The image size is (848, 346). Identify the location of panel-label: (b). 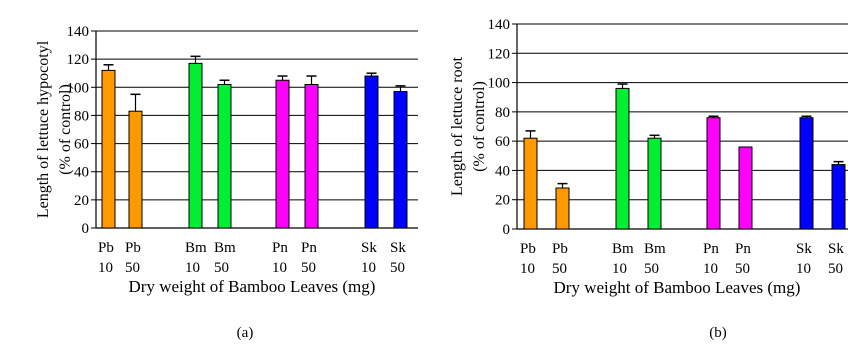
(718, 333).